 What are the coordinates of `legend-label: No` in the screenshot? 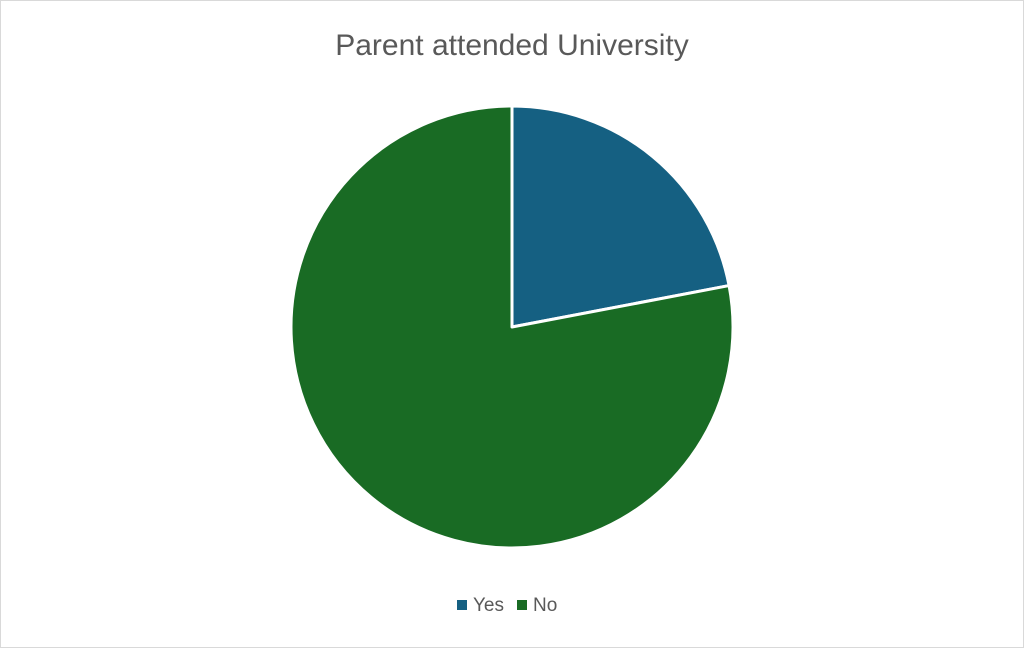 It's located at (545, 605).